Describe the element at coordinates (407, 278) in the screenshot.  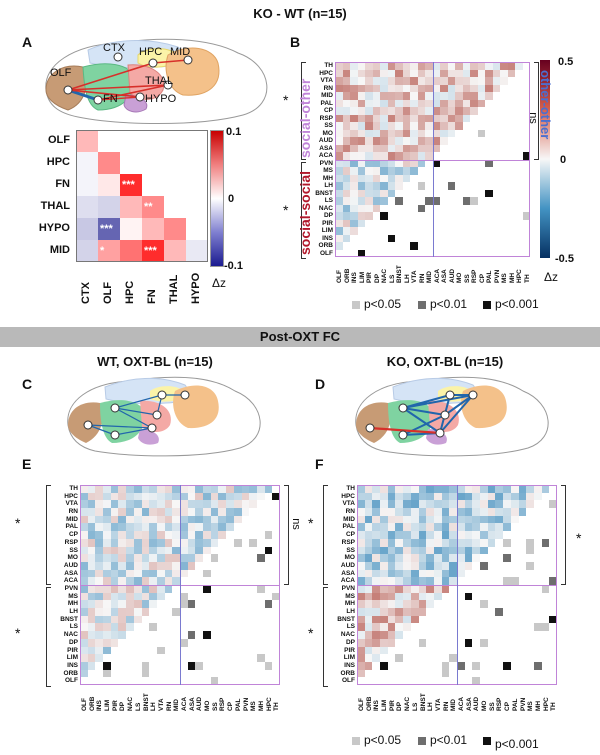
I see `panel-b-col-label: LH` at that location.